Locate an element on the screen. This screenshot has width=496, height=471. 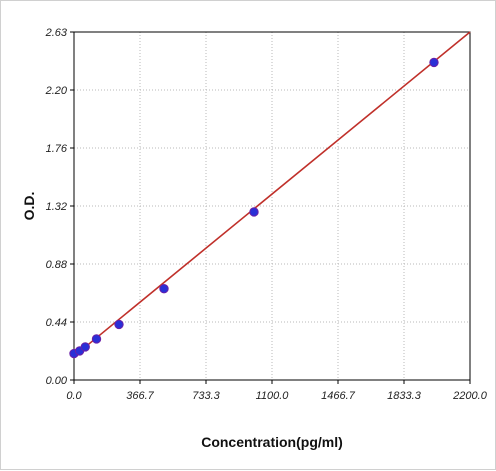
x-tick-label: 366.7 is located at coordinates (140, 396).